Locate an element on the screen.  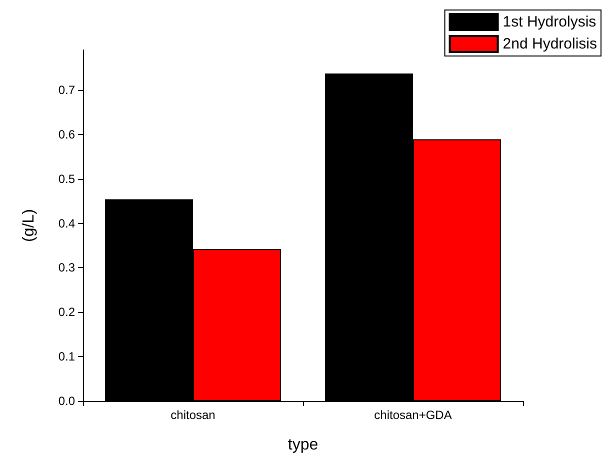
y-tick-label: 0.5 is located at coordinates (67, 179).